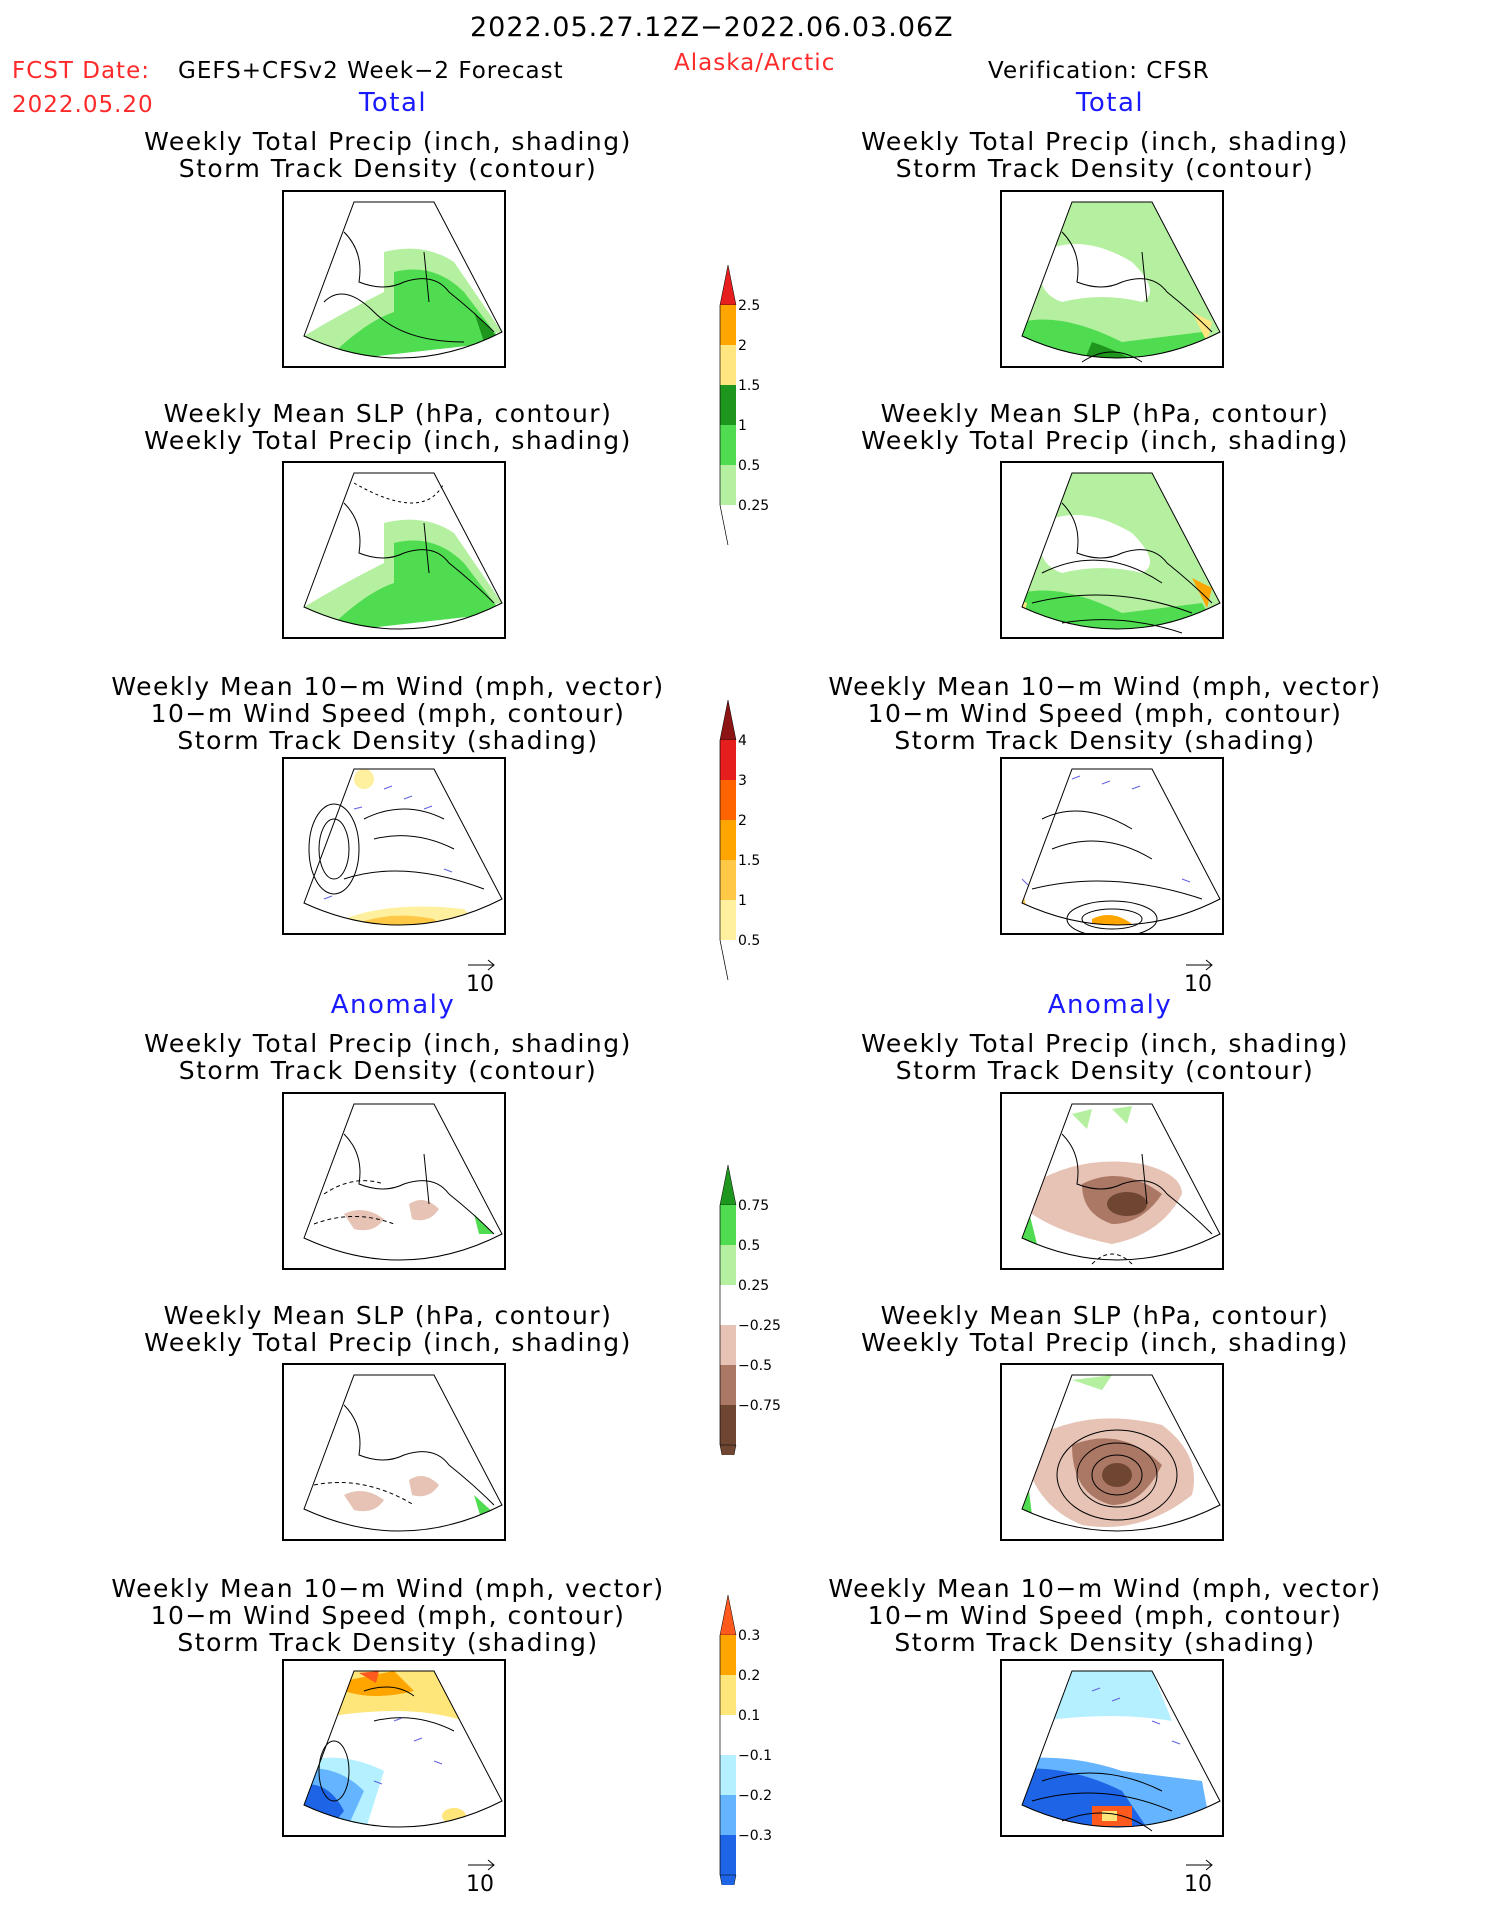  I want to click on verification-label: Verification: CFSR, so click(1099, 71).